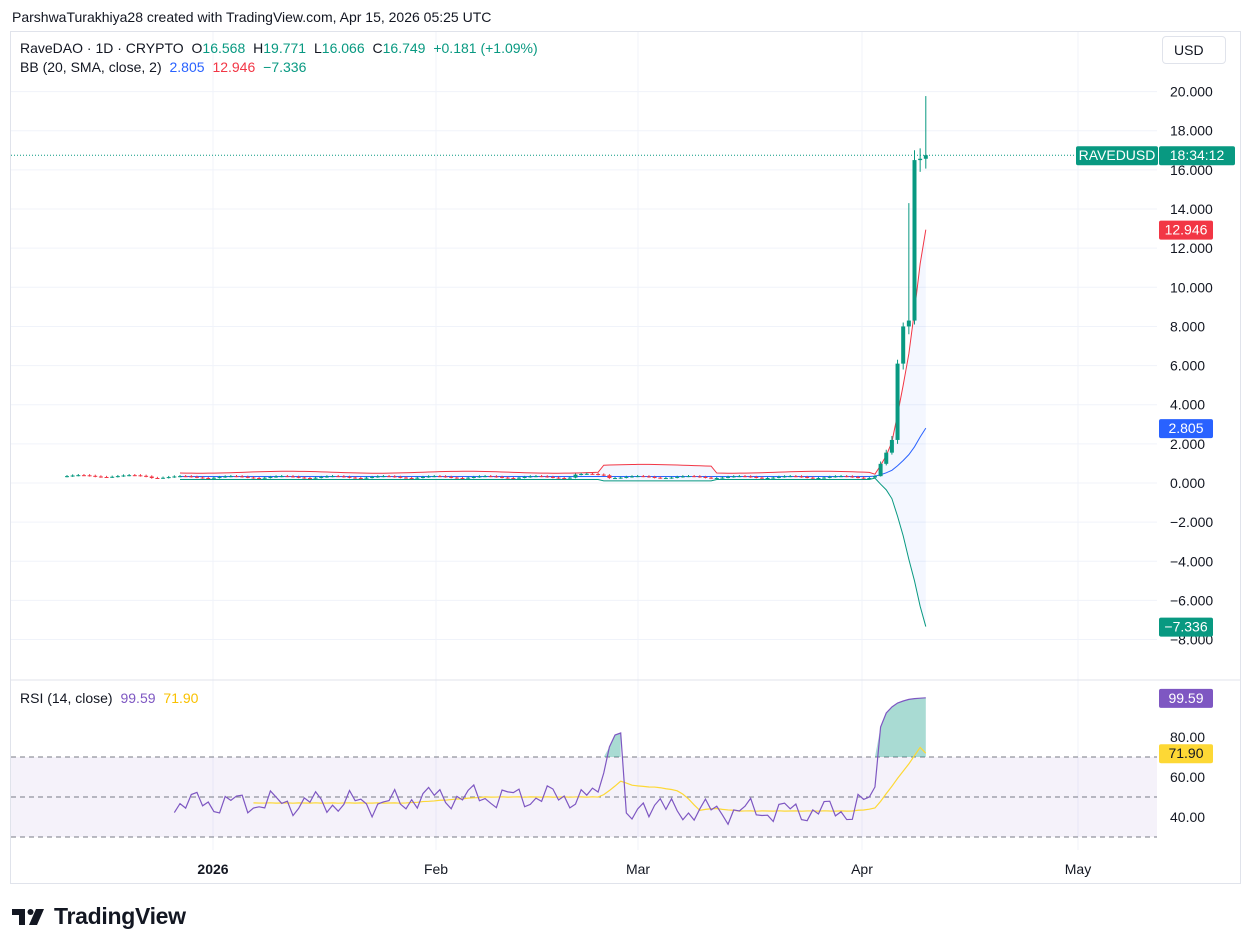  Describe the element at coordinates (99, 916) in the screenshot. I see `tradingview-logo: TradingView` at that location.